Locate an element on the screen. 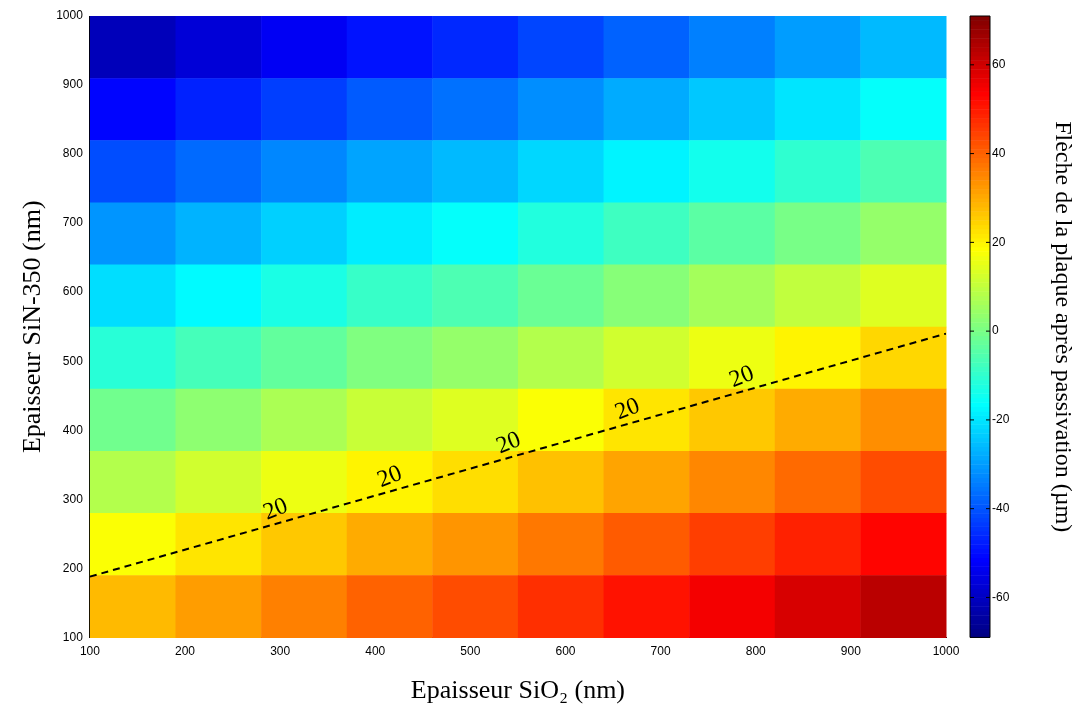  y-tick-label: 500 is located at coordinates (73, 360).